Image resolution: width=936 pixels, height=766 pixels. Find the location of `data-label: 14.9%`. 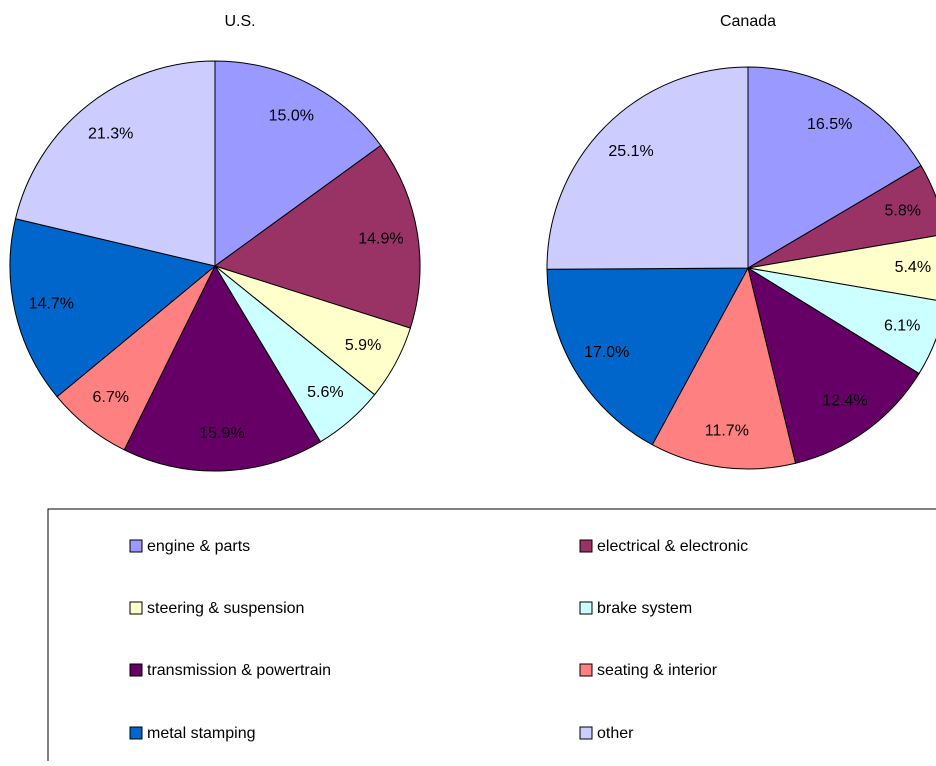

data-label: 14.9% is located at coordinates (380, 238).